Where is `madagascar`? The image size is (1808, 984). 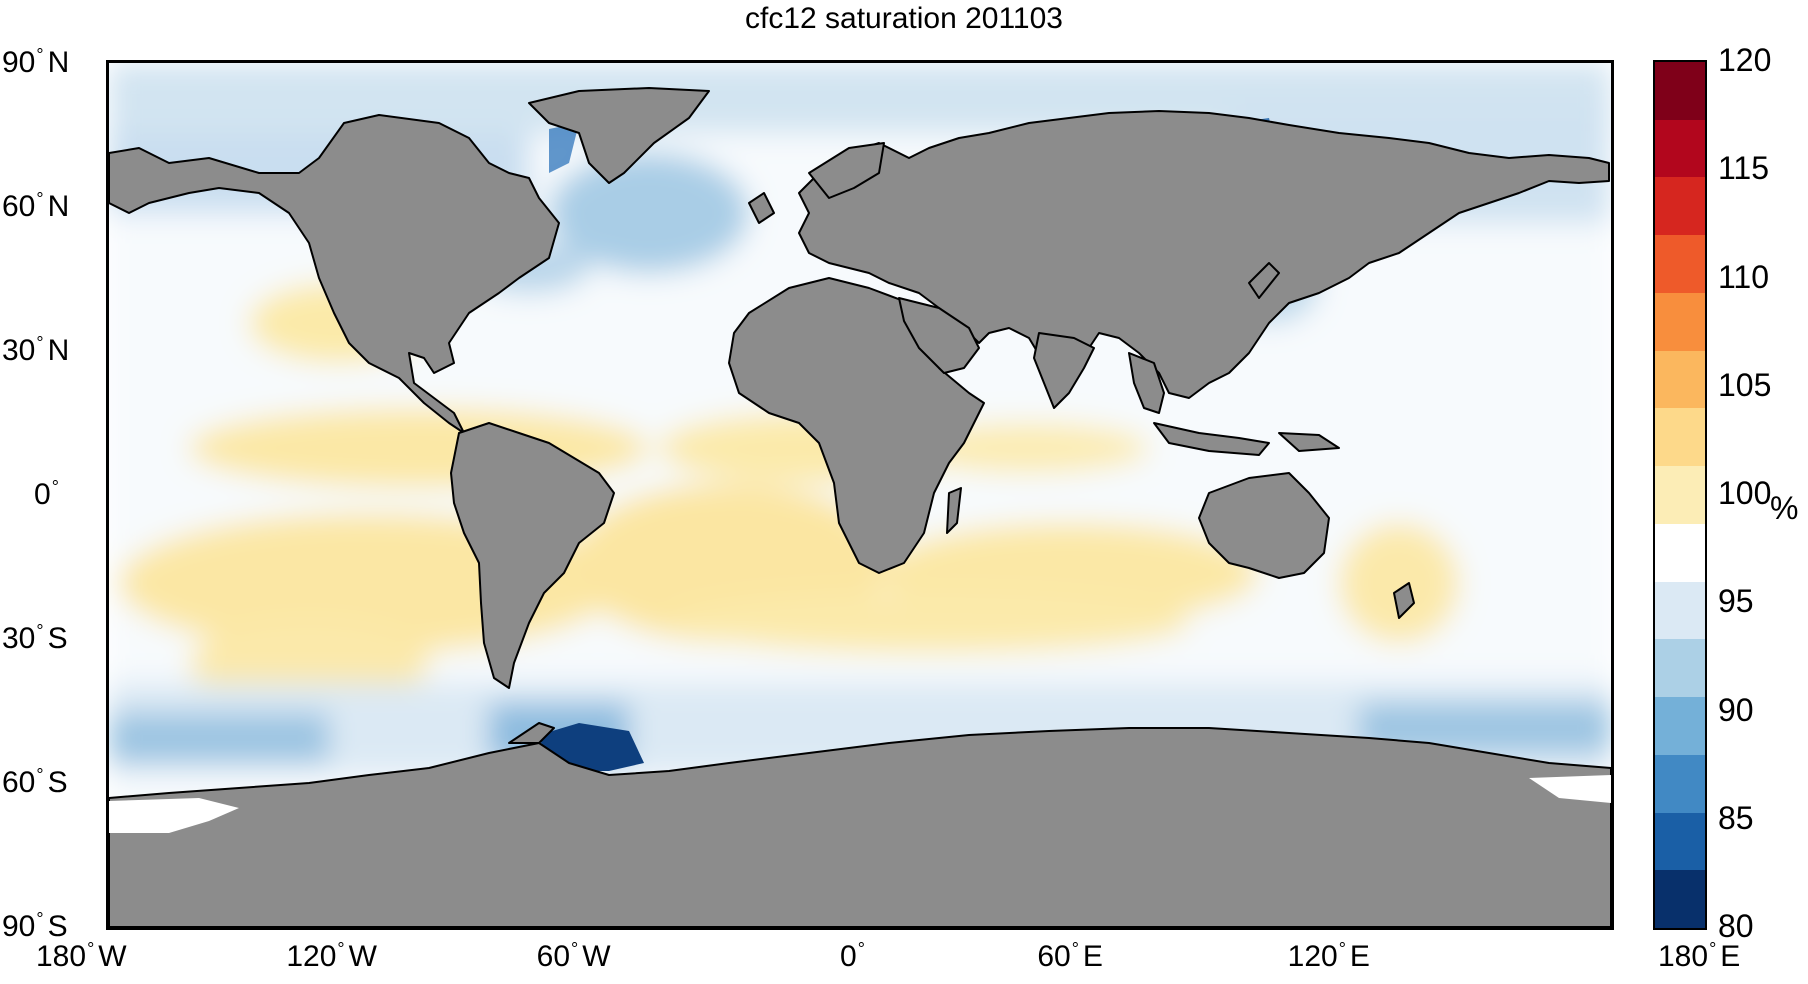
madagascar is located at coordinates (954, 510).